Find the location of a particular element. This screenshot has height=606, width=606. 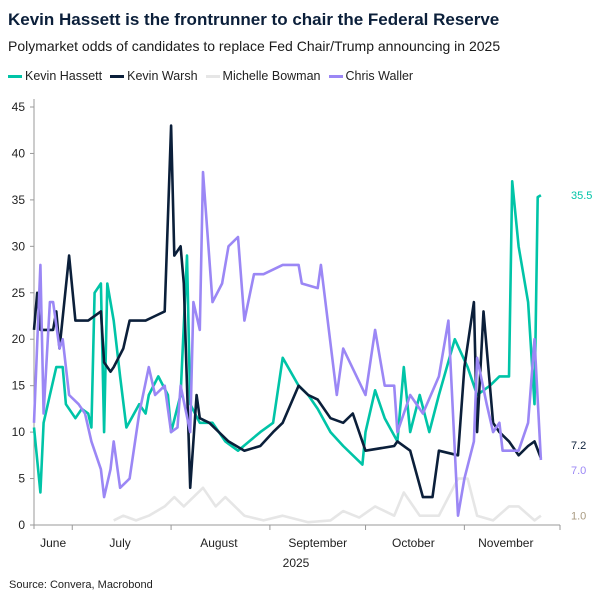

legend-item-hassett: Kevin Hassett is located at coordinates (55, 76).